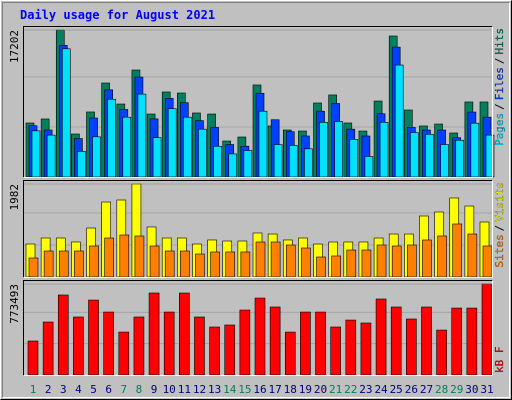  What do you see at coordinates (214, 389) in the screenshot?
I see `x-tick-label: 13` at bounding box center [214, 389].